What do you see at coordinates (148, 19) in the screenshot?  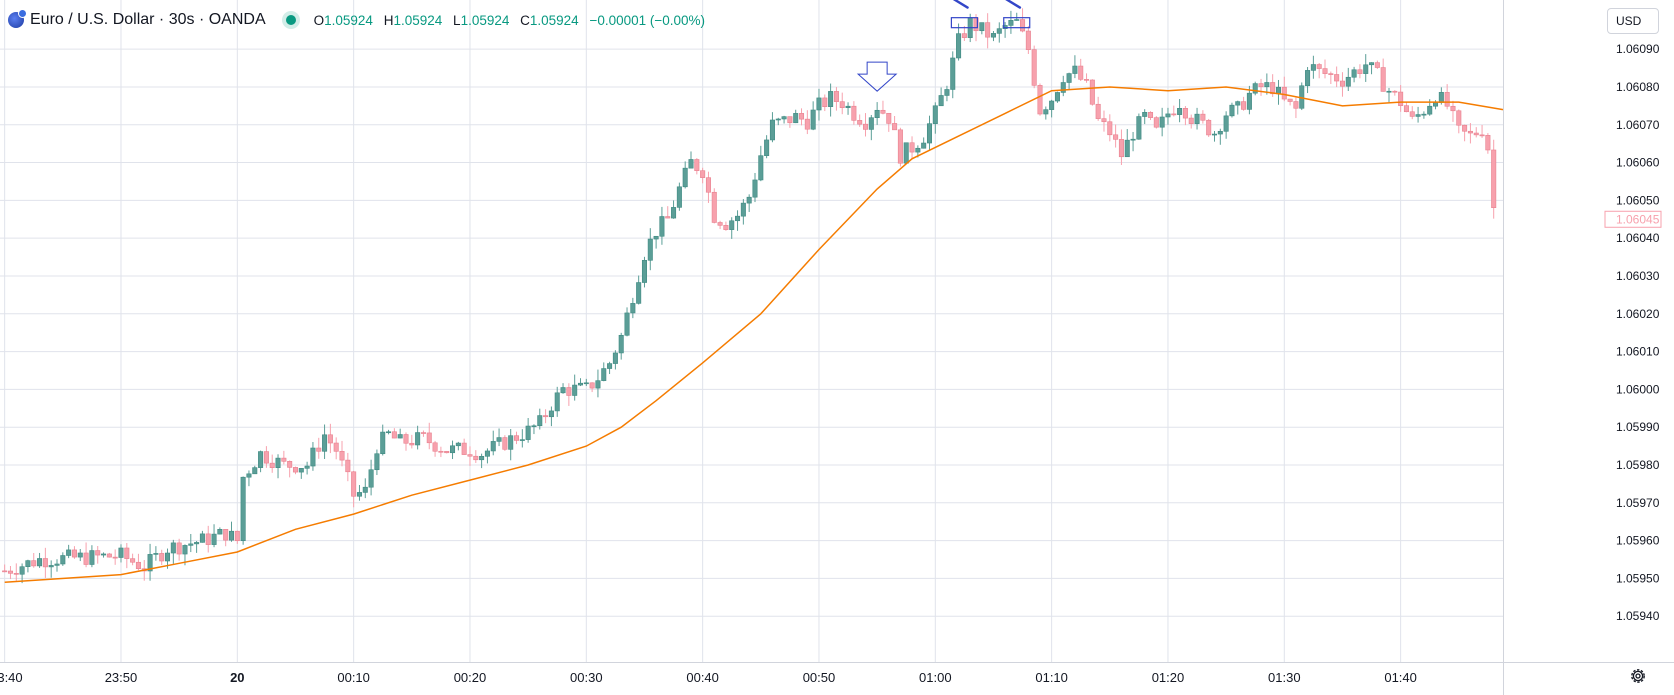 I see `symbol-title: Euro / U.S. Dollar · 30s · OANDA` at bounding box center [148, 19].